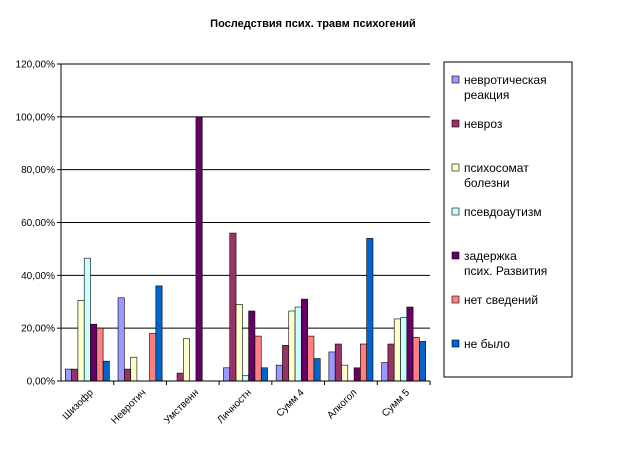 The height and width of the screenshot is (456, 630). I want to click on x-tick-label: Сумм 5, so click(396, 403).